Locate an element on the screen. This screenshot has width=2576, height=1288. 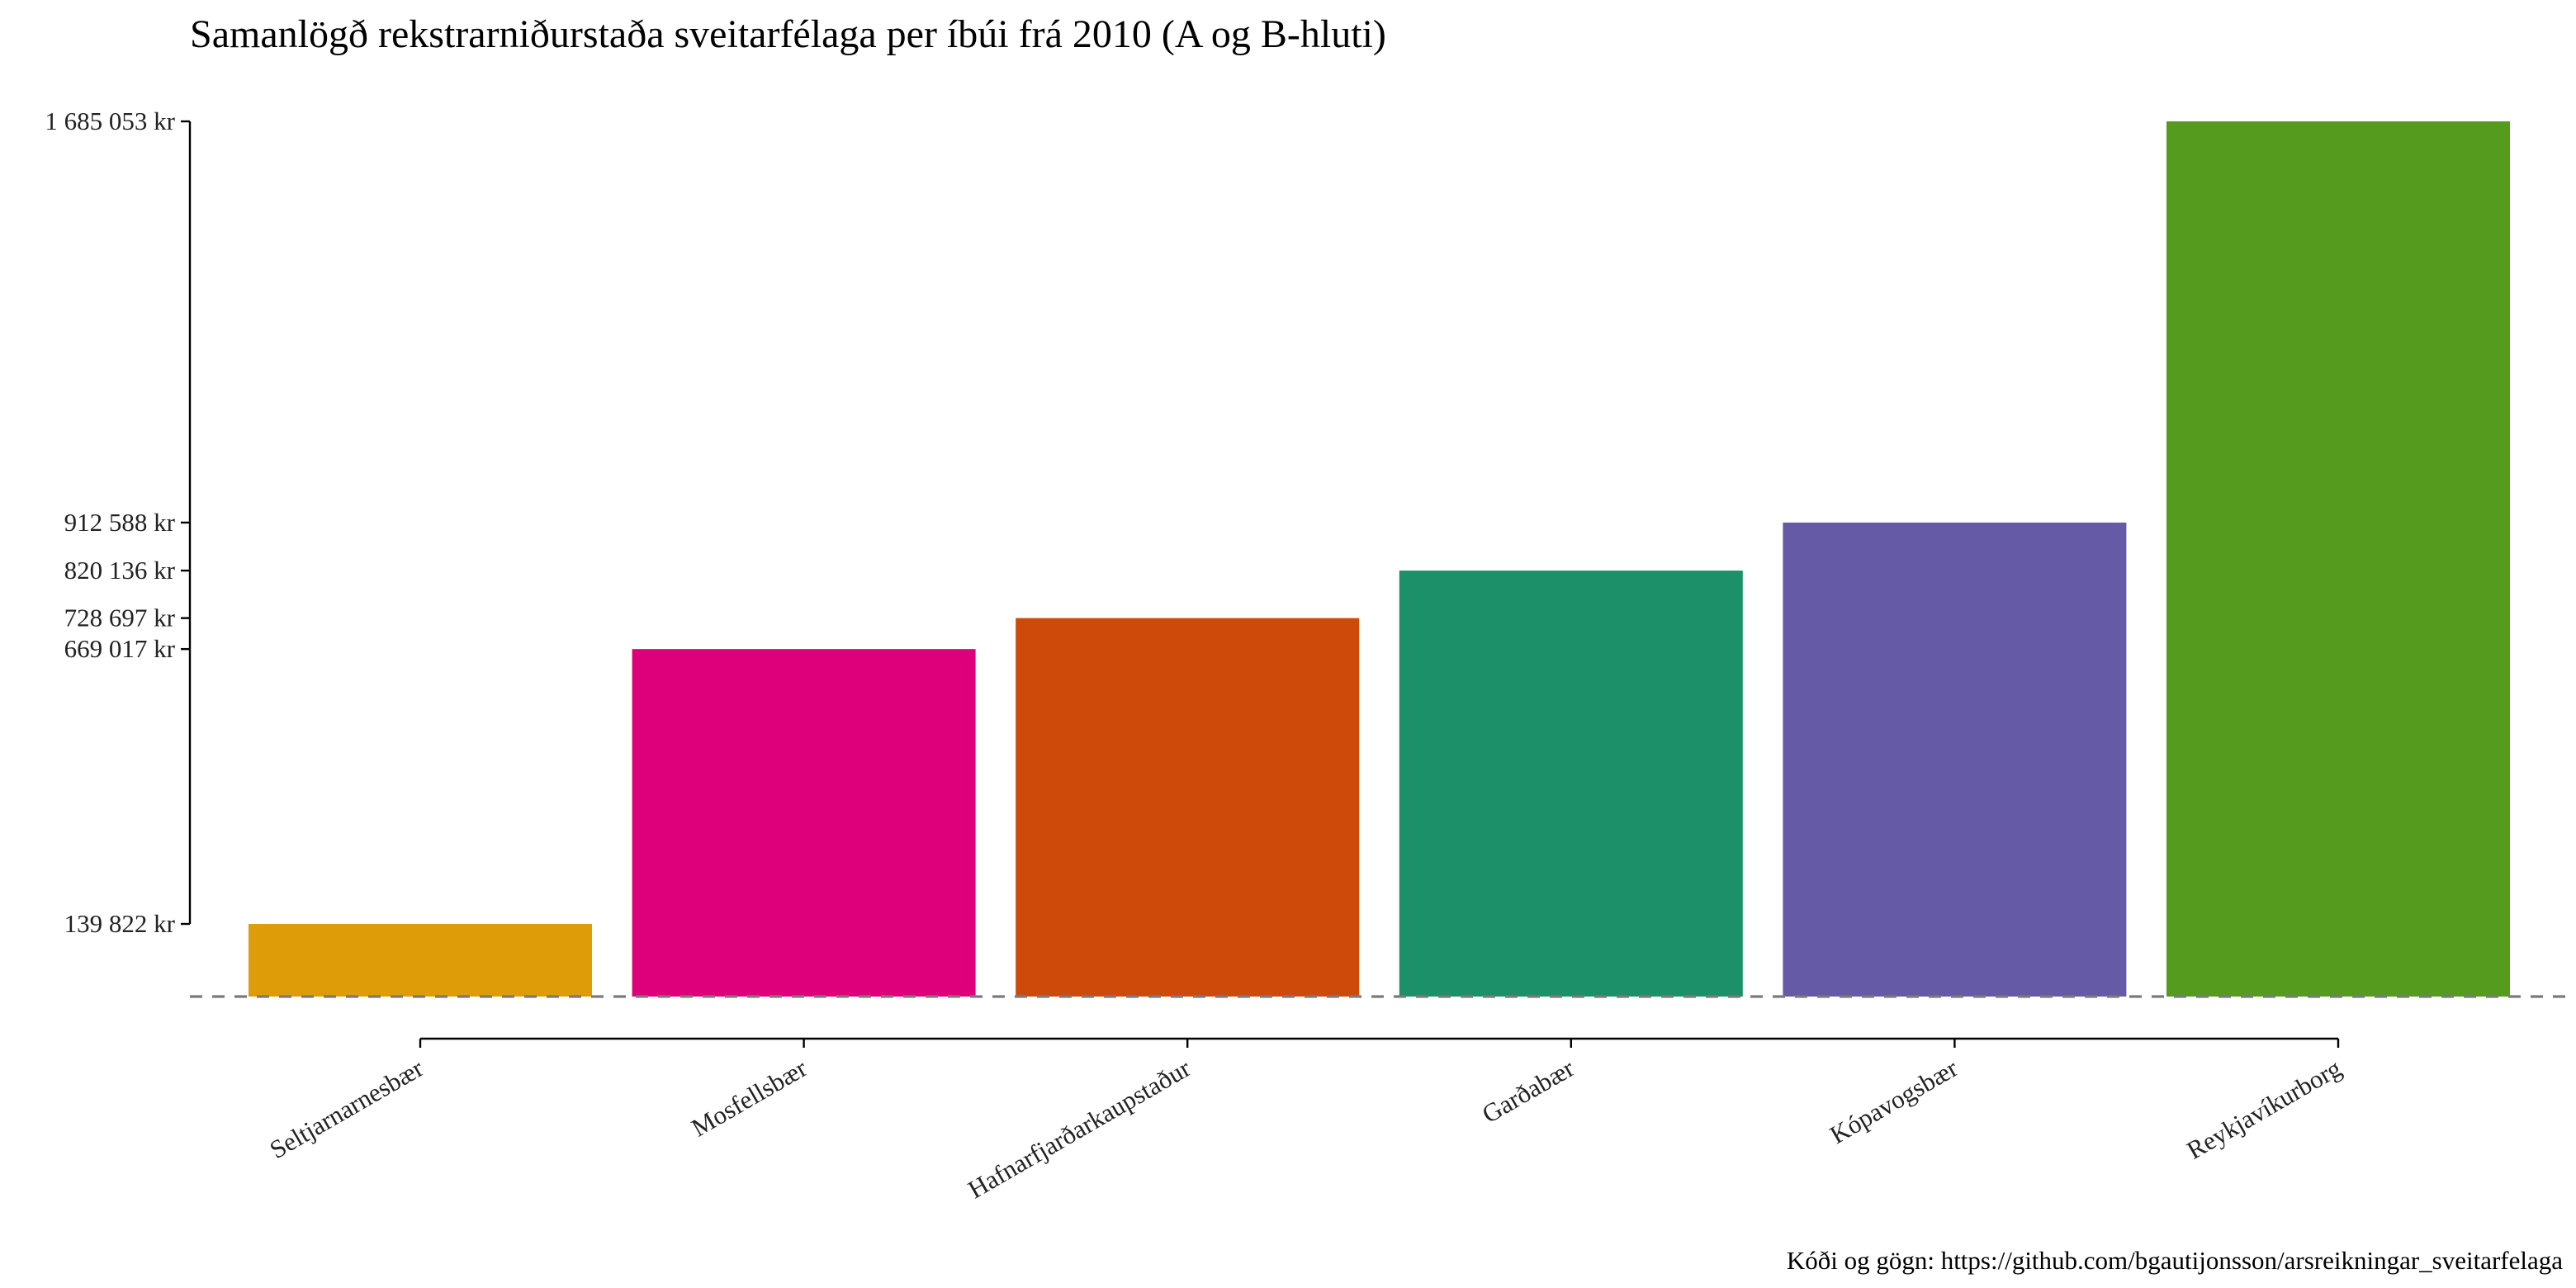
x-tick-label: Hafnarfjarðarkaupstaður is located at coordinates (1079, 1128).